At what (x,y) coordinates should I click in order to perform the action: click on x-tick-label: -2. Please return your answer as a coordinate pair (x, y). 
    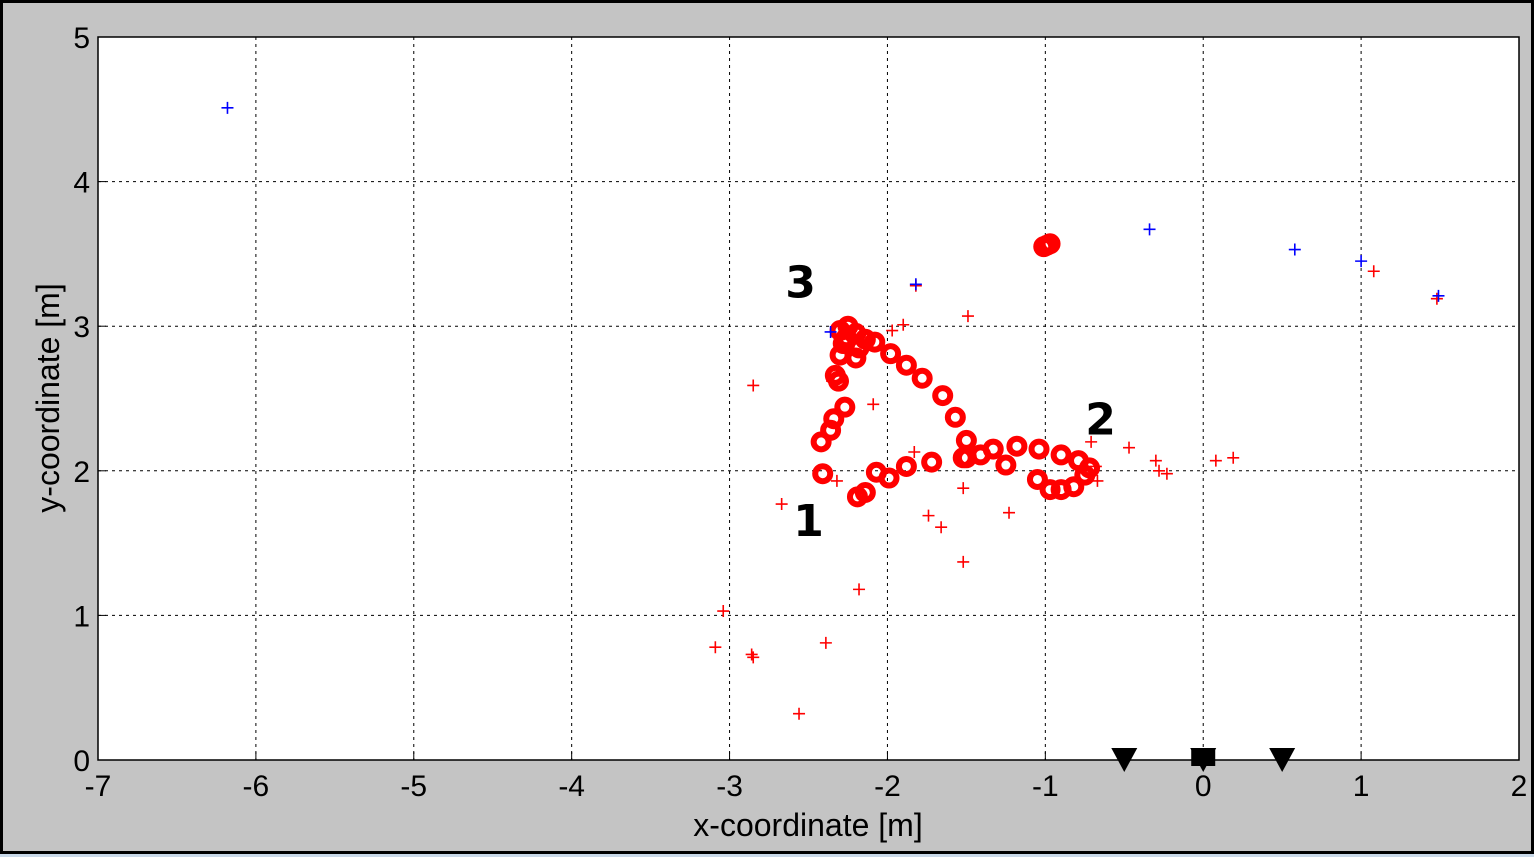
    Looking at the image, I should click on (887, 786).